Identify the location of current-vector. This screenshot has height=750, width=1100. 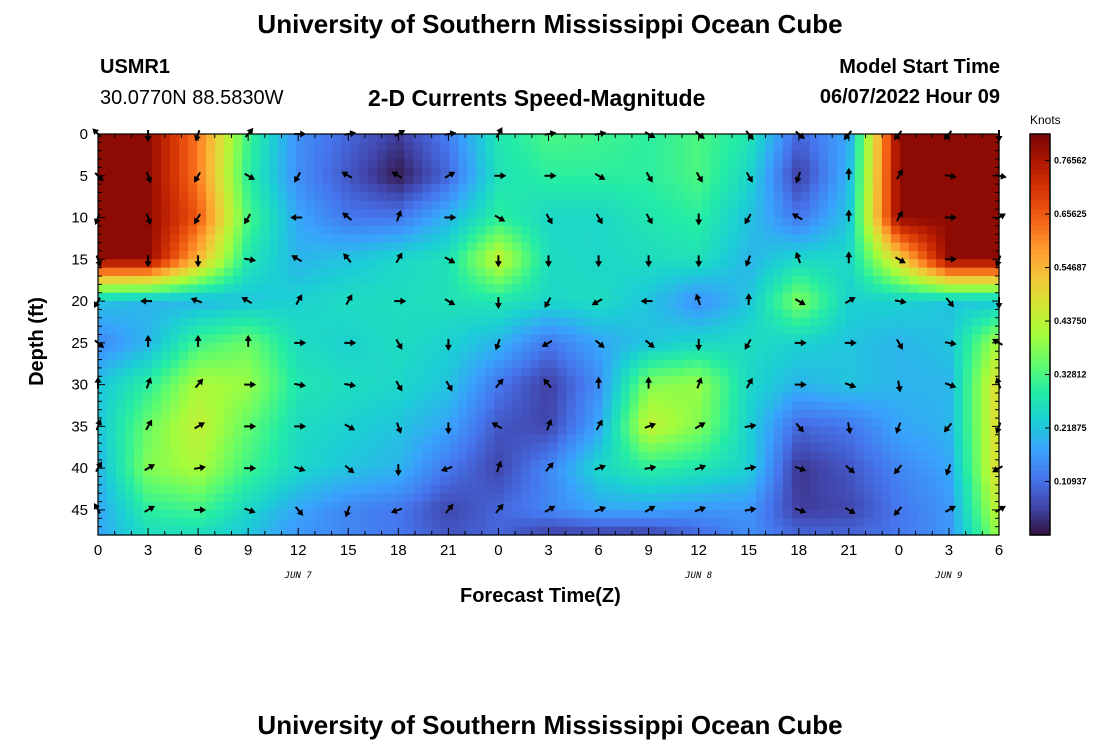
(450, 175).